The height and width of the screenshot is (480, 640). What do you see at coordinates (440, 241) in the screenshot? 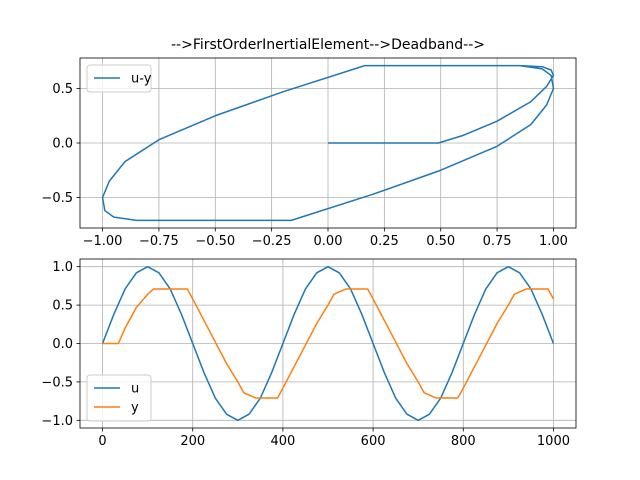
I see `x-tick-label: 0.50` at bounding box center [440, 241].